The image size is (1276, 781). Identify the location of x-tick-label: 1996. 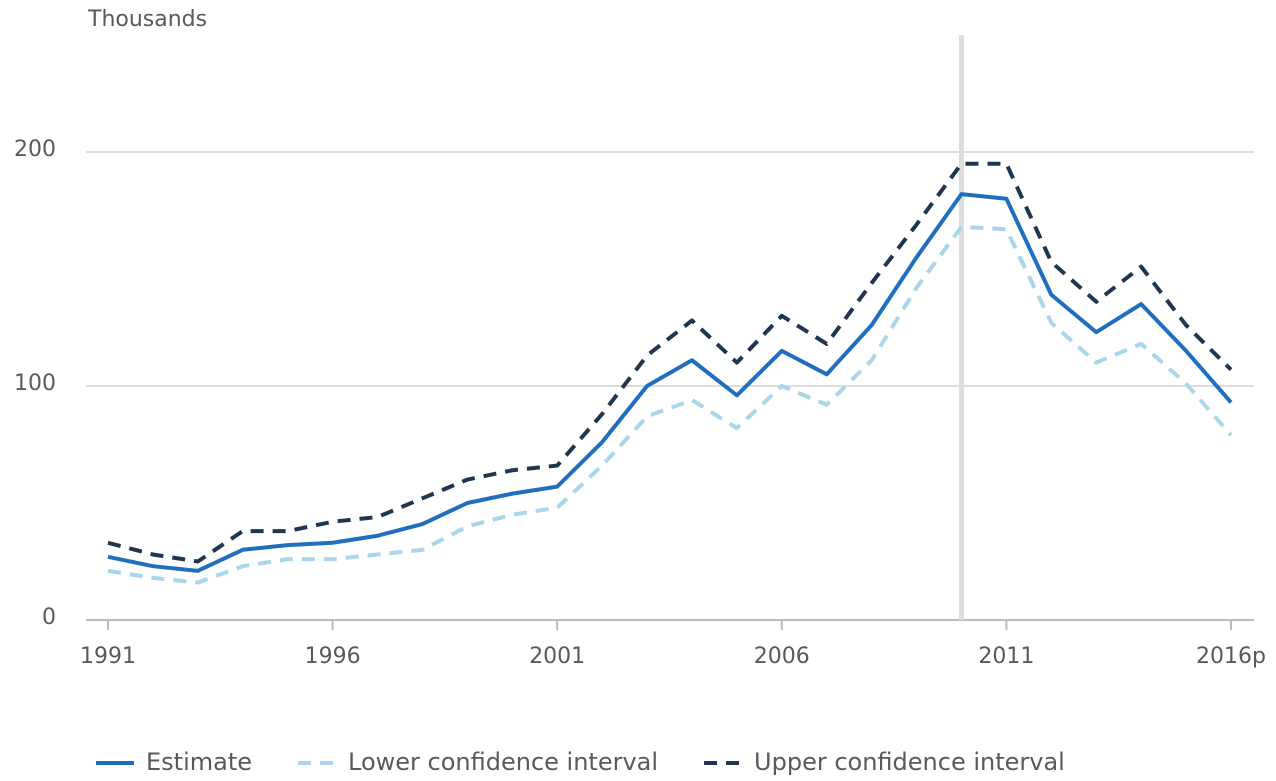
(333, 656).